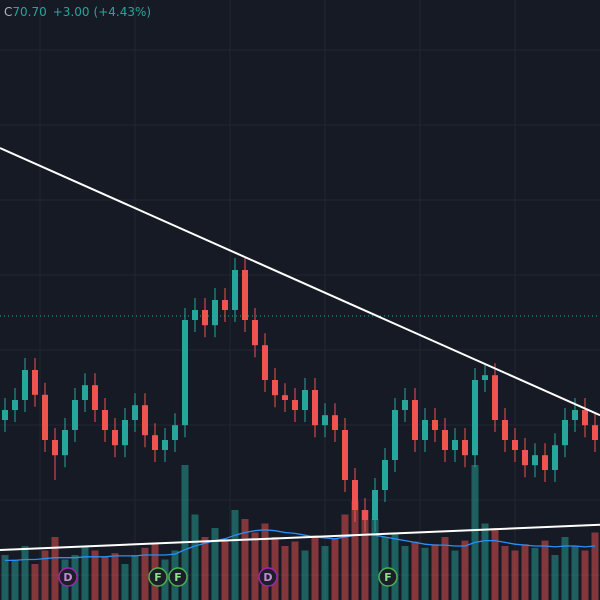 The image size is (600, 600). Describe the element at coordinates (29, 12) in the screenshot. I see `close-value: 70.70` at that location.